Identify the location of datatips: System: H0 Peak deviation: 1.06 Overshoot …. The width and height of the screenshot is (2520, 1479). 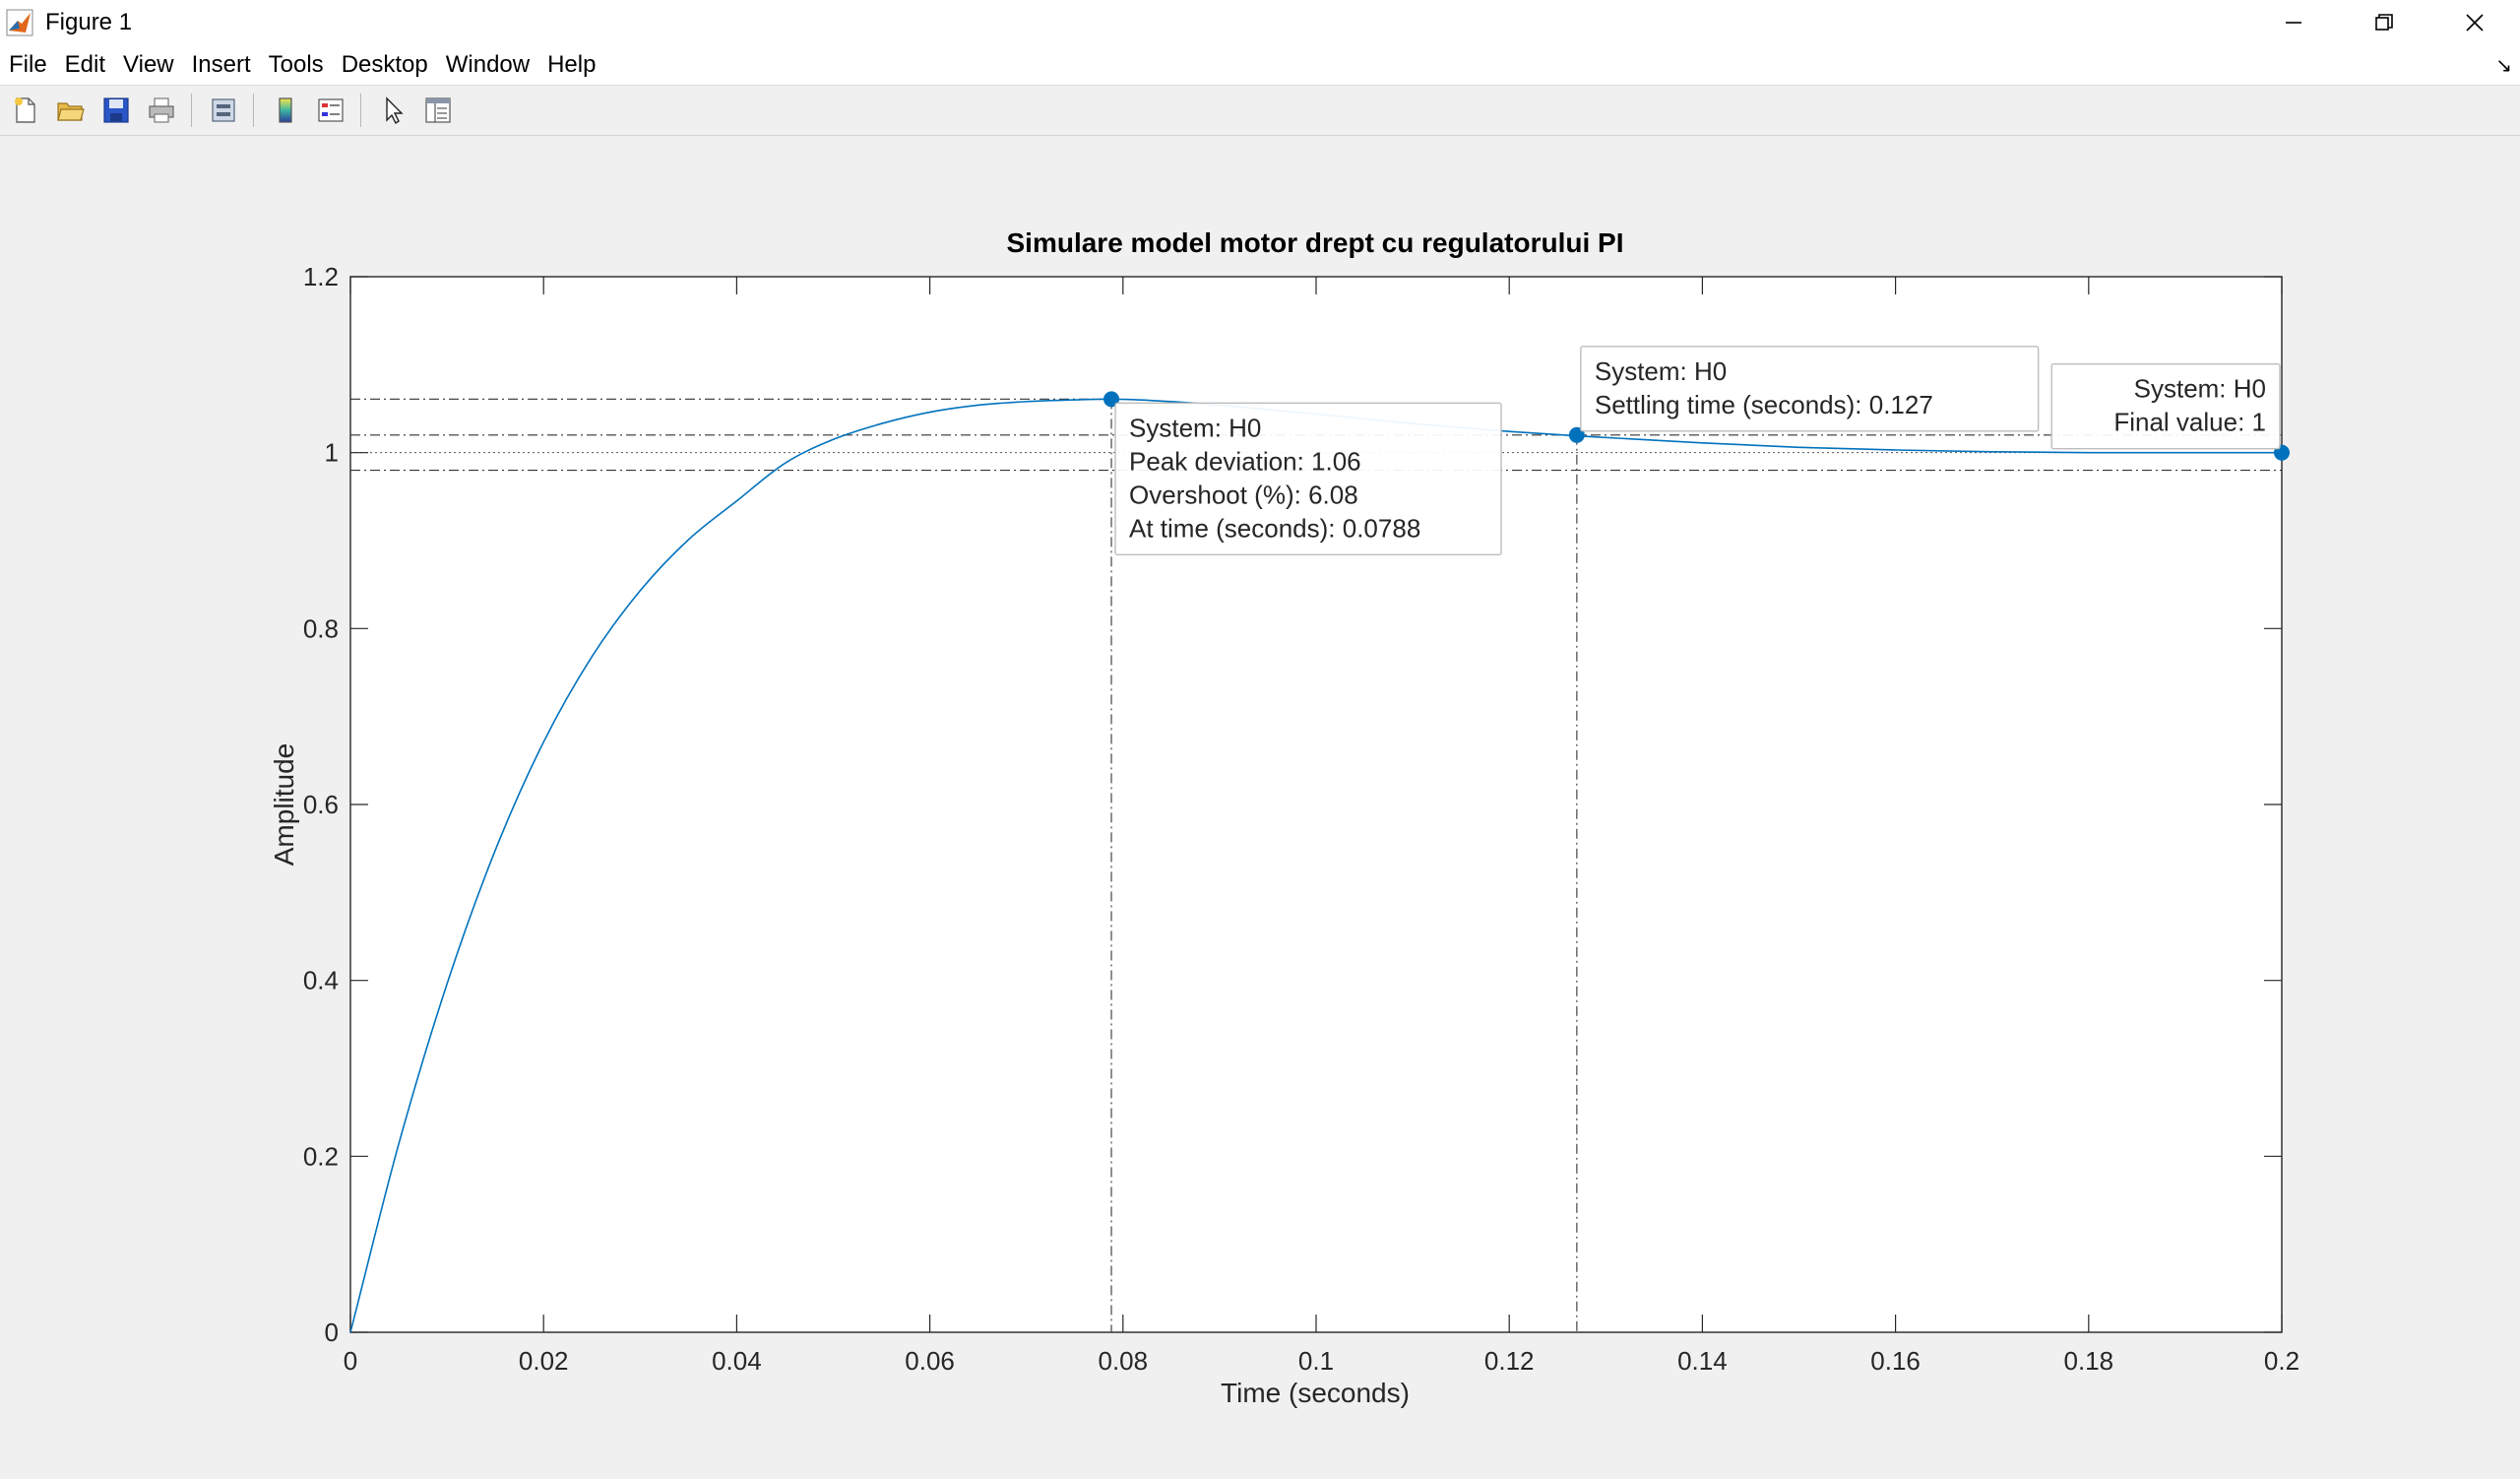
(1697, 451).